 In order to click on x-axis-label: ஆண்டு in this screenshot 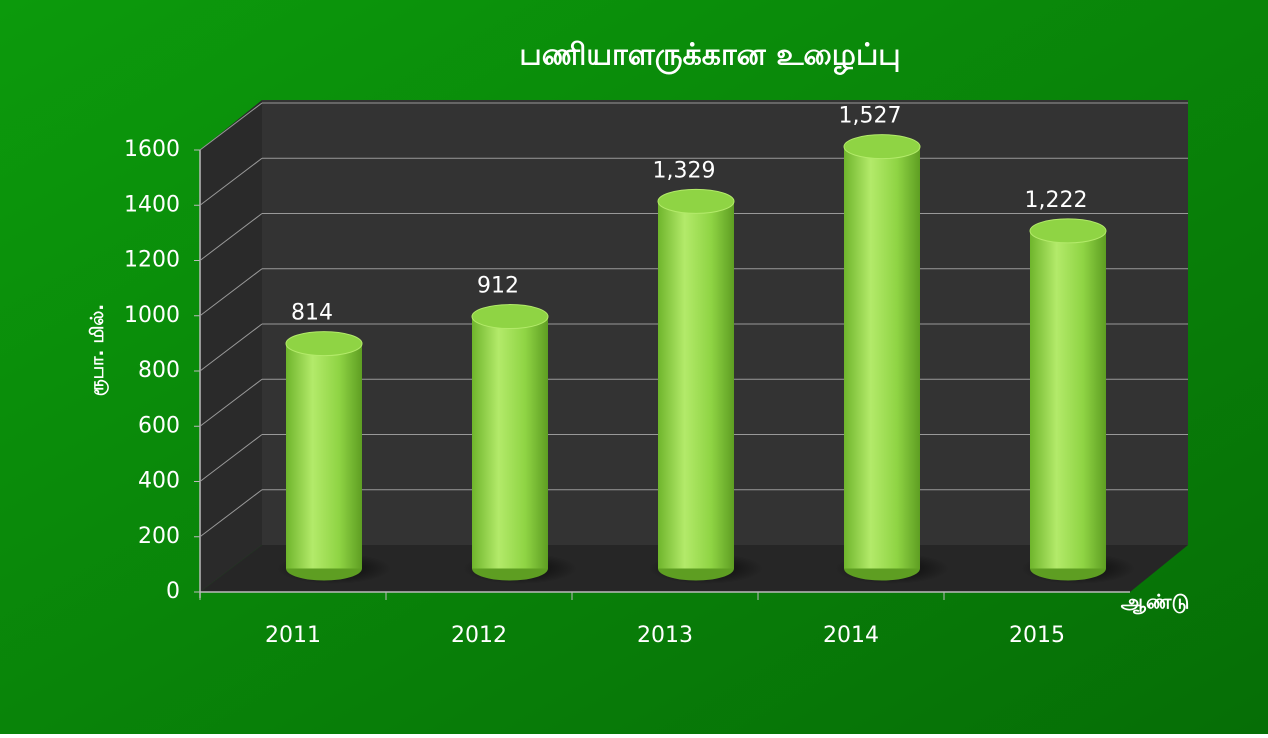, I will do `click(1155, 603)`.